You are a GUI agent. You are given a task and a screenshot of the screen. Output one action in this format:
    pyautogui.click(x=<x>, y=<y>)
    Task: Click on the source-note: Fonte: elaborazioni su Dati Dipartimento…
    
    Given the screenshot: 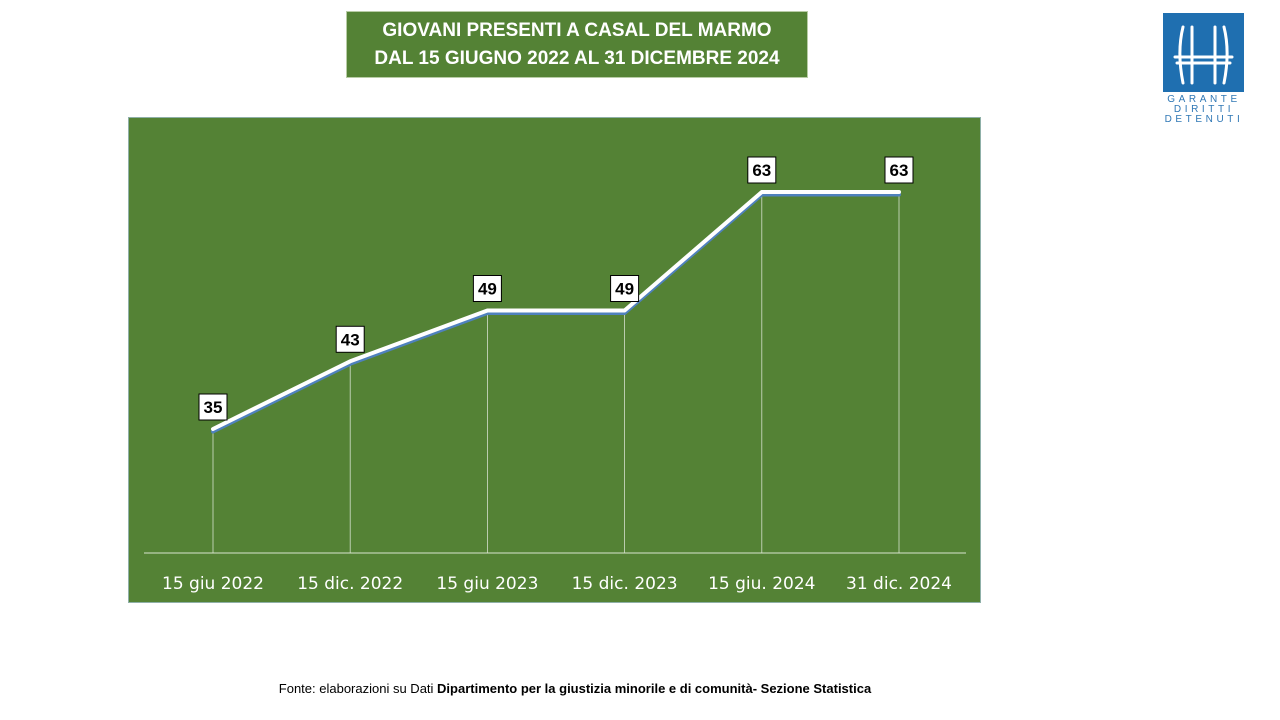 What is the action you would take?
    pyautogui.click(x=575, y=688)
    